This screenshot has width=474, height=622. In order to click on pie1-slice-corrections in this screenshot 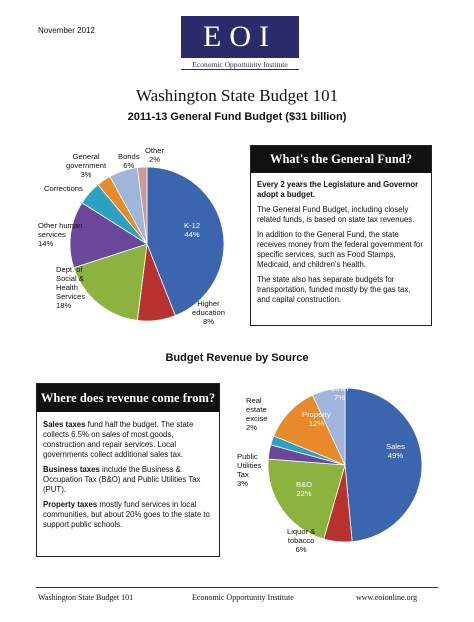, I will do `click(114, 214)`.